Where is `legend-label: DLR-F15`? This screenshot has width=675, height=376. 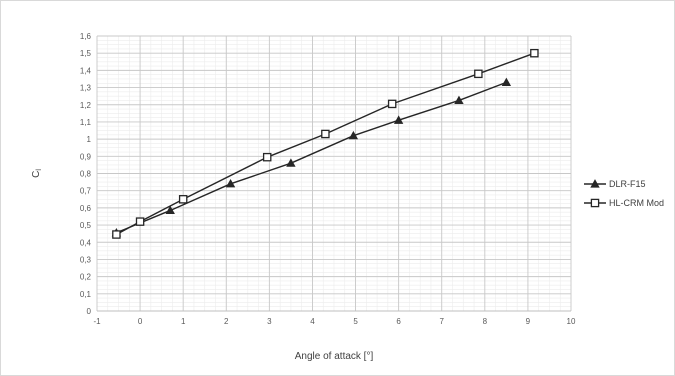
legend-label: DLR-F15 is located at coordinates (627, 184).